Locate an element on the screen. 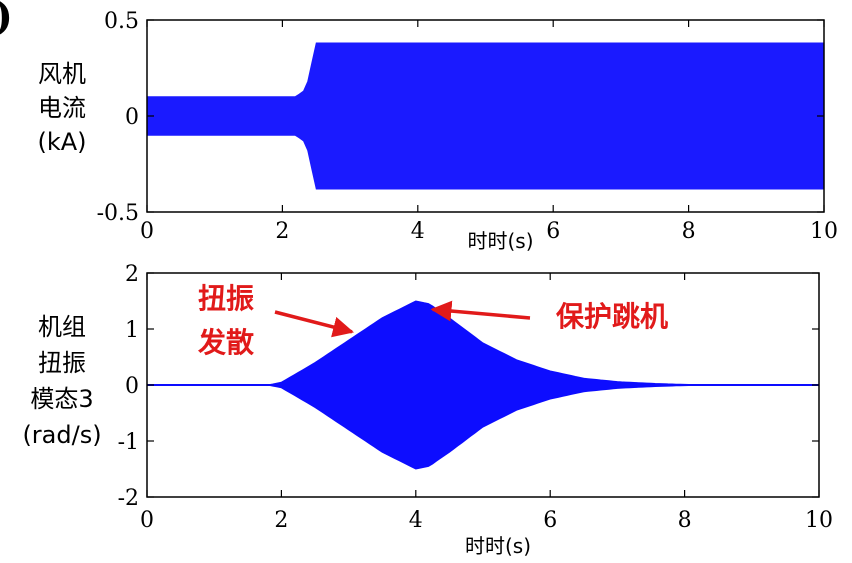 This screenshot has height=563, width=852. y-label-line: 机组 is located at coordinates (62, 327).